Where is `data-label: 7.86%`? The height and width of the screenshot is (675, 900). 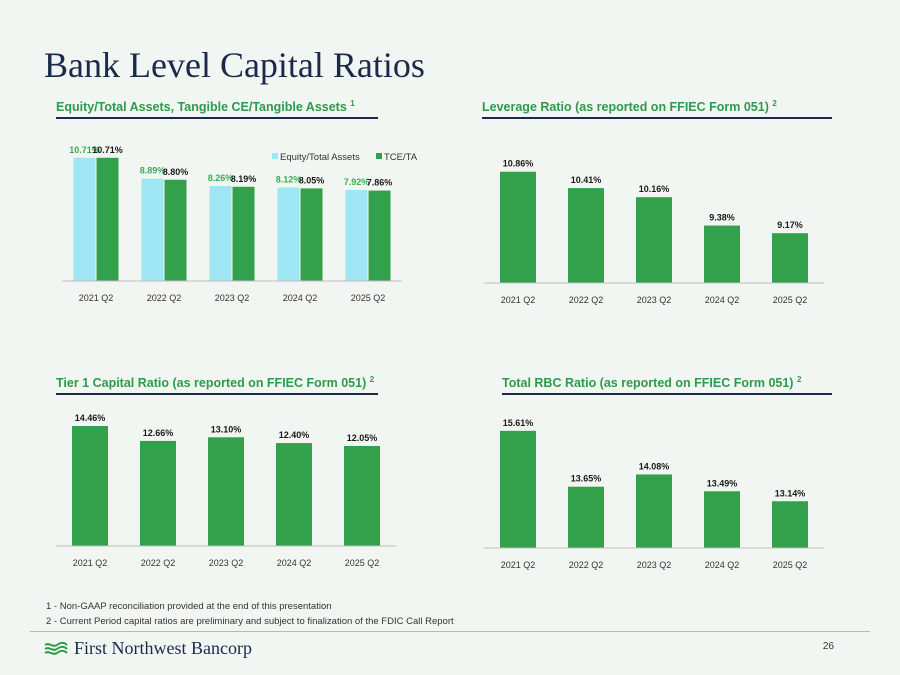
data-label: 7.86% is located at coordinates (380, 183).